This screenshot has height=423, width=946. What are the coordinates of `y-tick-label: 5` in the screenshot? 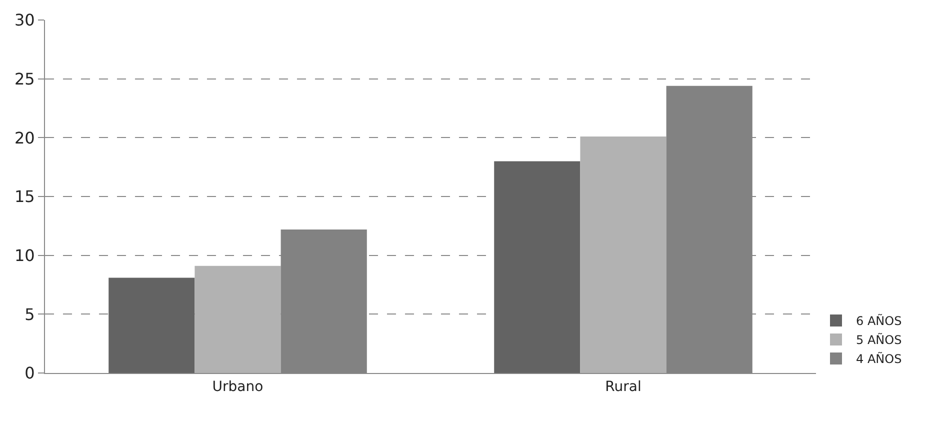 It's located at (29, 314).